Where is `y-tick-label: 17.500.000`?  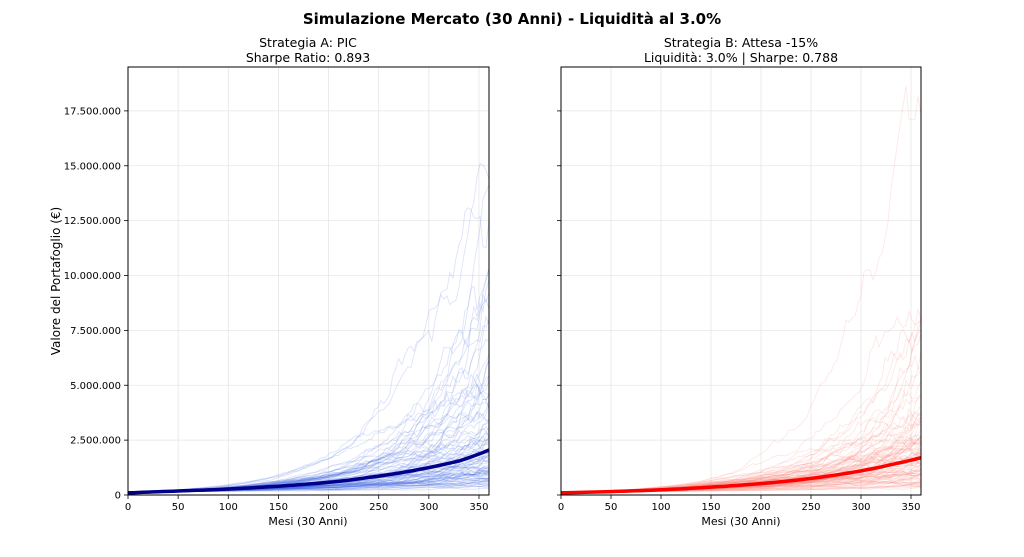 y-tick-label: 17.500.000 is located at coordinates (92, 111).